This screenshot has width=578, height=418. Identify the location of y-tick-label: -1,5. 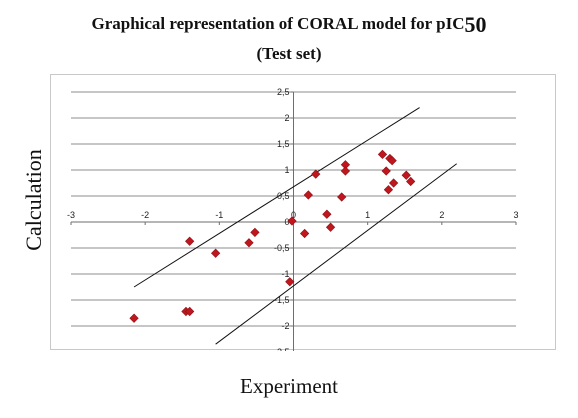
(282, 300).